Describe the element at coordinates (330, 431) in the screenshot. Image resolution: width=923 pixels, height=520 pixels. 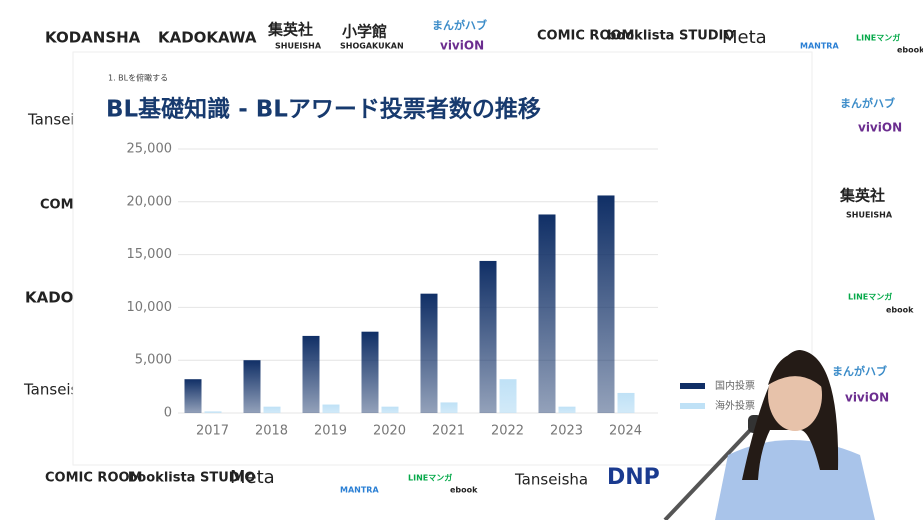
I see `x-tick-label: 2019` at that location.